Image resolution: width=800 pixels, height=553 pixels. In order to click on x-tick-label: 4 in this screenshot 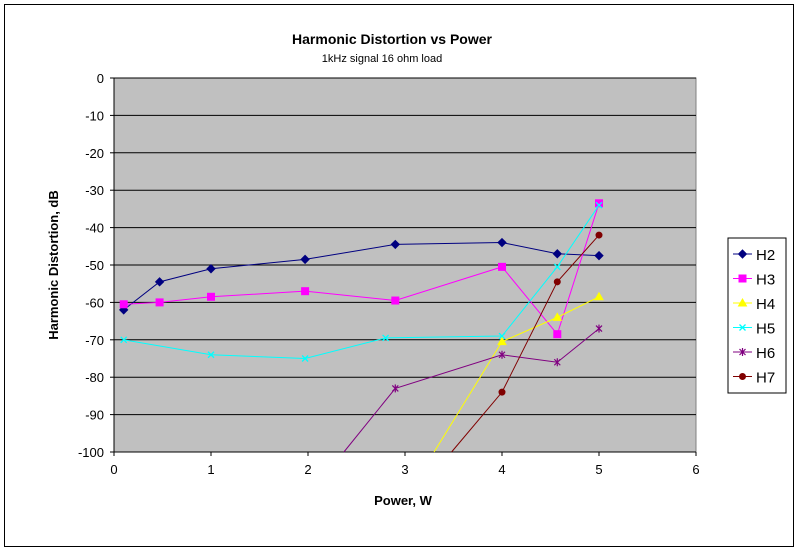, I will do `click(501, 469)`.